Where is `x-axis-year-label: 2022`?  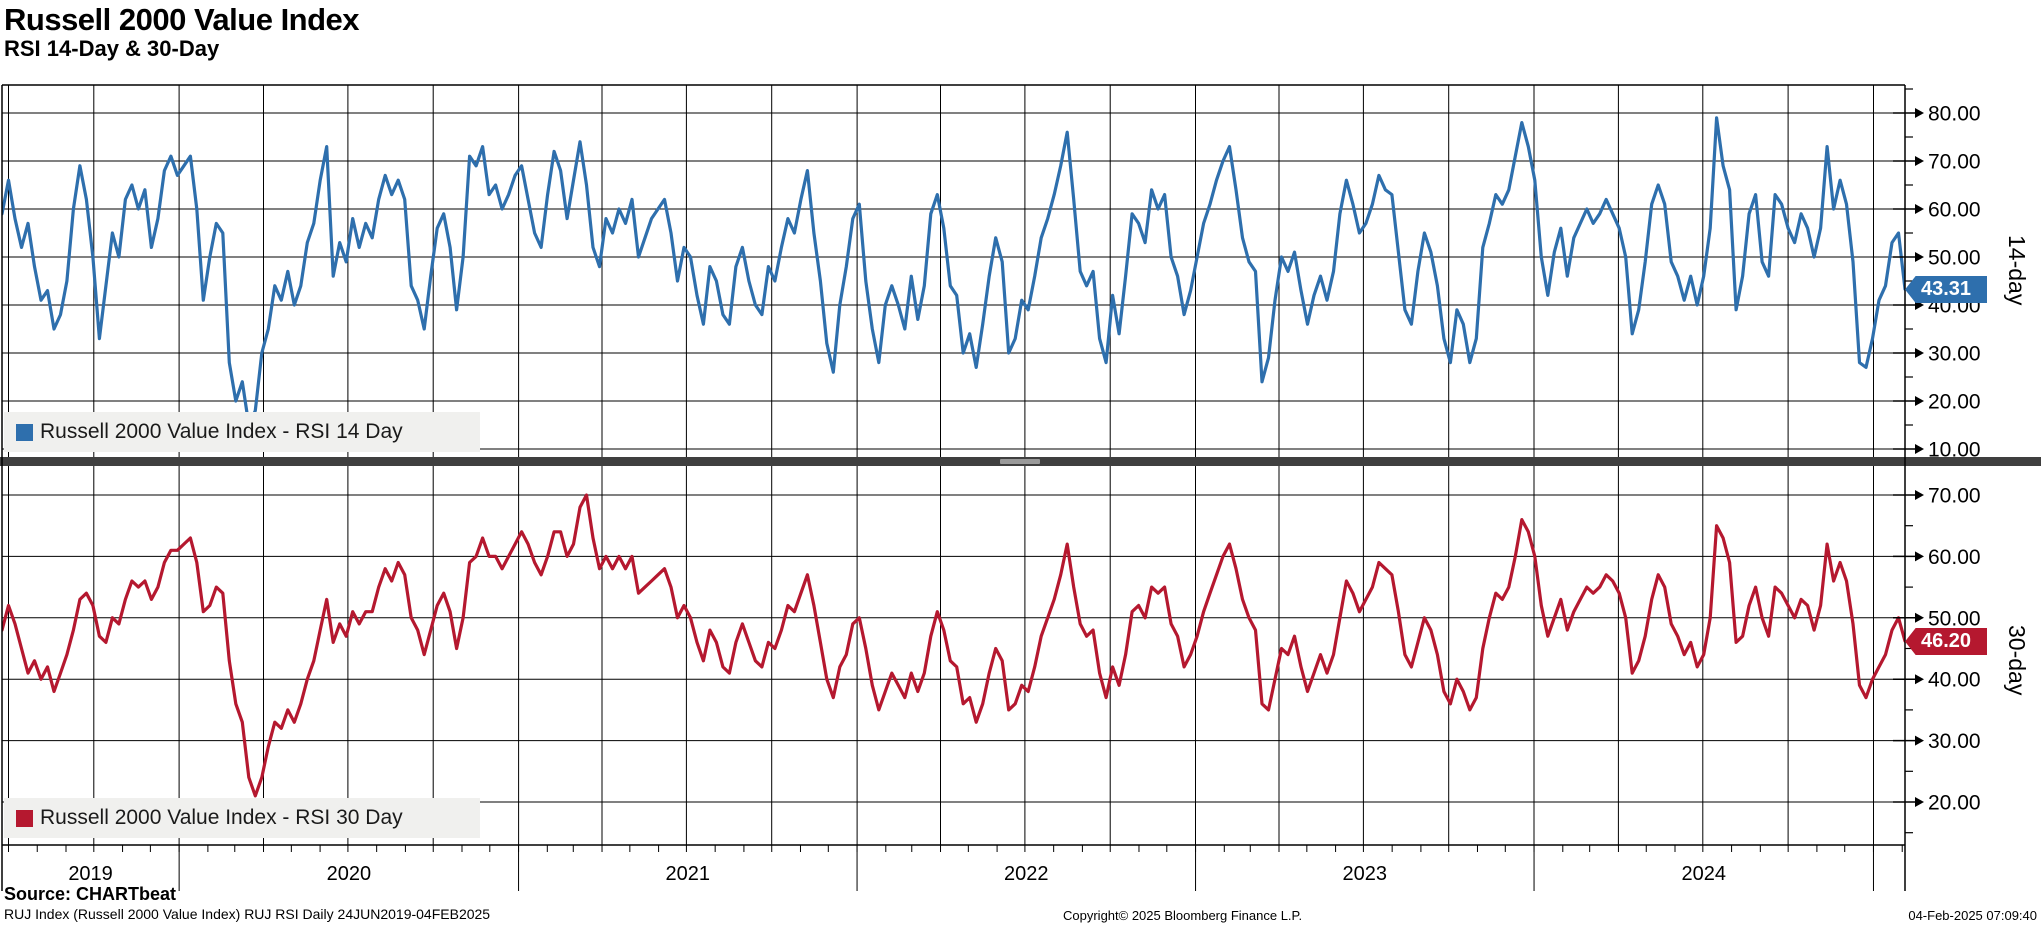
x-axis-year-label: 2022 is located at coordinates (1026, 874).